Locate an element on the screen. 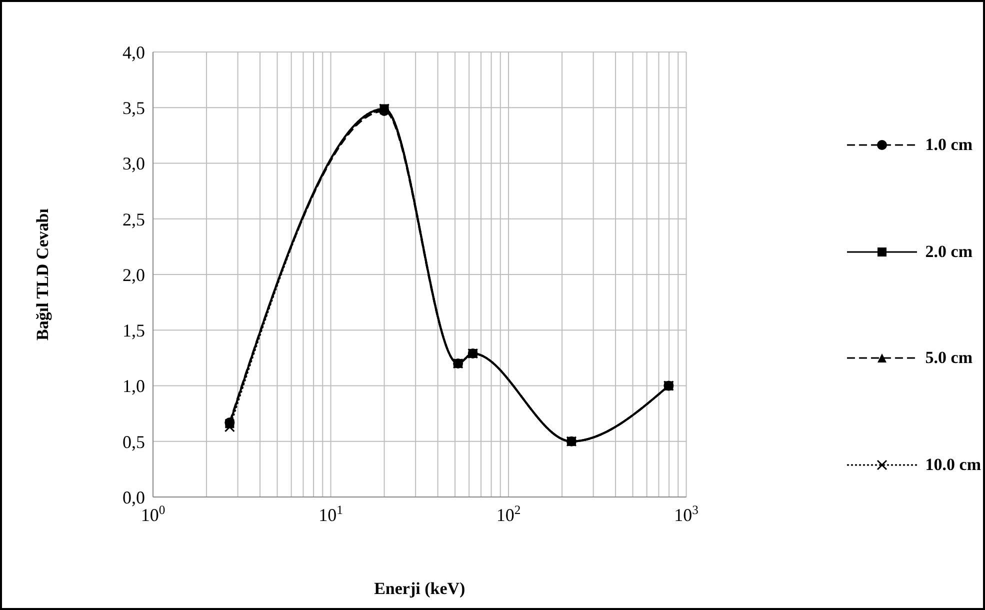 This screenshot has height=610, width=985. legend-label: 10.0 cm is located at coordinates (953, 464).